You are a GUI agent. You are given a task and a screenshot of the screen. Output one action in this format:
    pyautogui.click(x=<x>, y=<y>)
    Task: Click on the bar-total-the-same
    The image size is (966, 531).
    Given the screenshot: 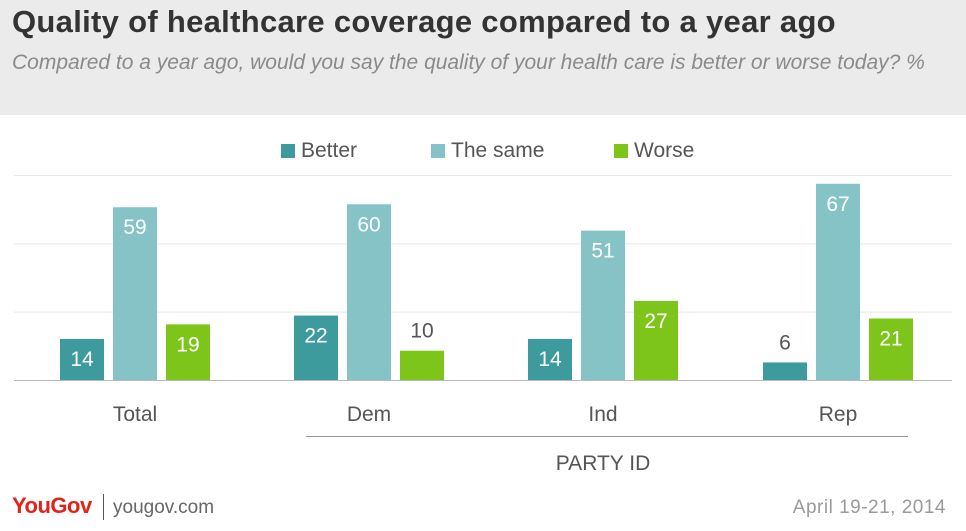 What is the action you would take?
    pyautogui.click(x=135, y=293)
    